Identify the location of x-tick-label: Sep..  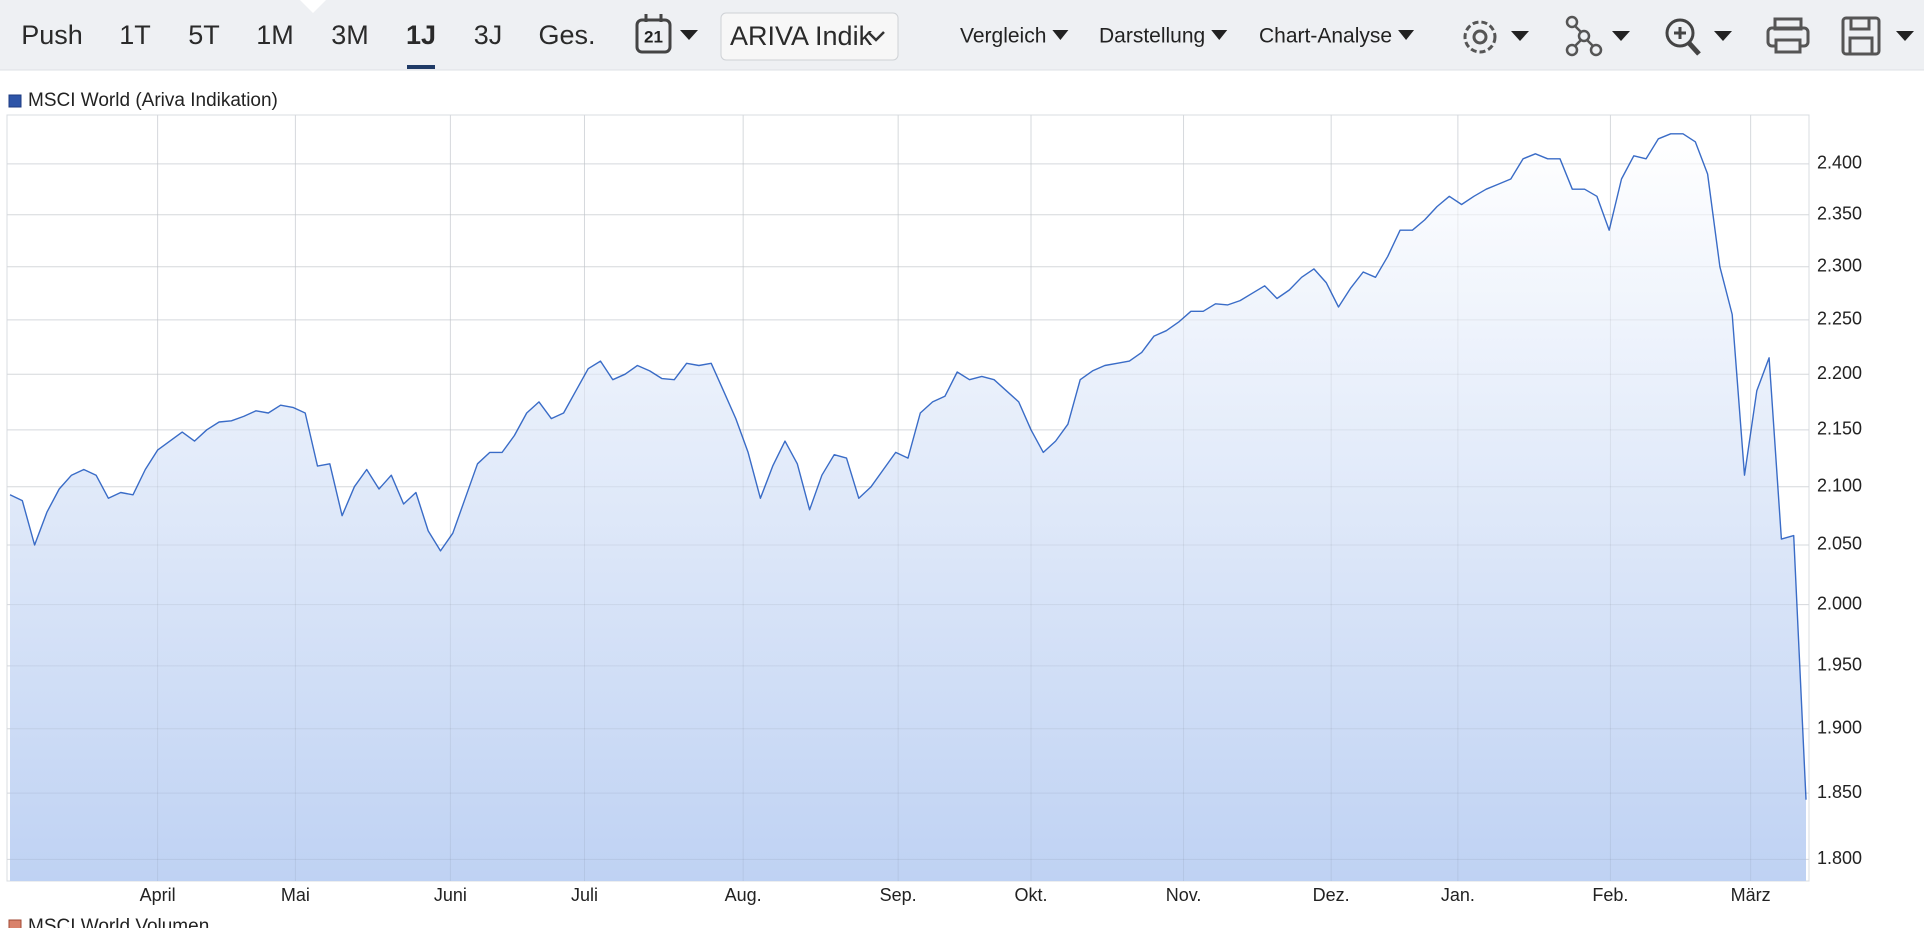
(898, 895).